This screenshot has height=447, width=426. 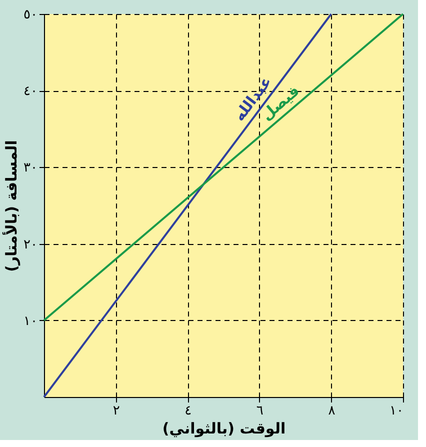 What do you see at coordinates (31, 92) in the screenshot?
I see `y-tick-label: ٤٠` at bounding box center [31, 92].